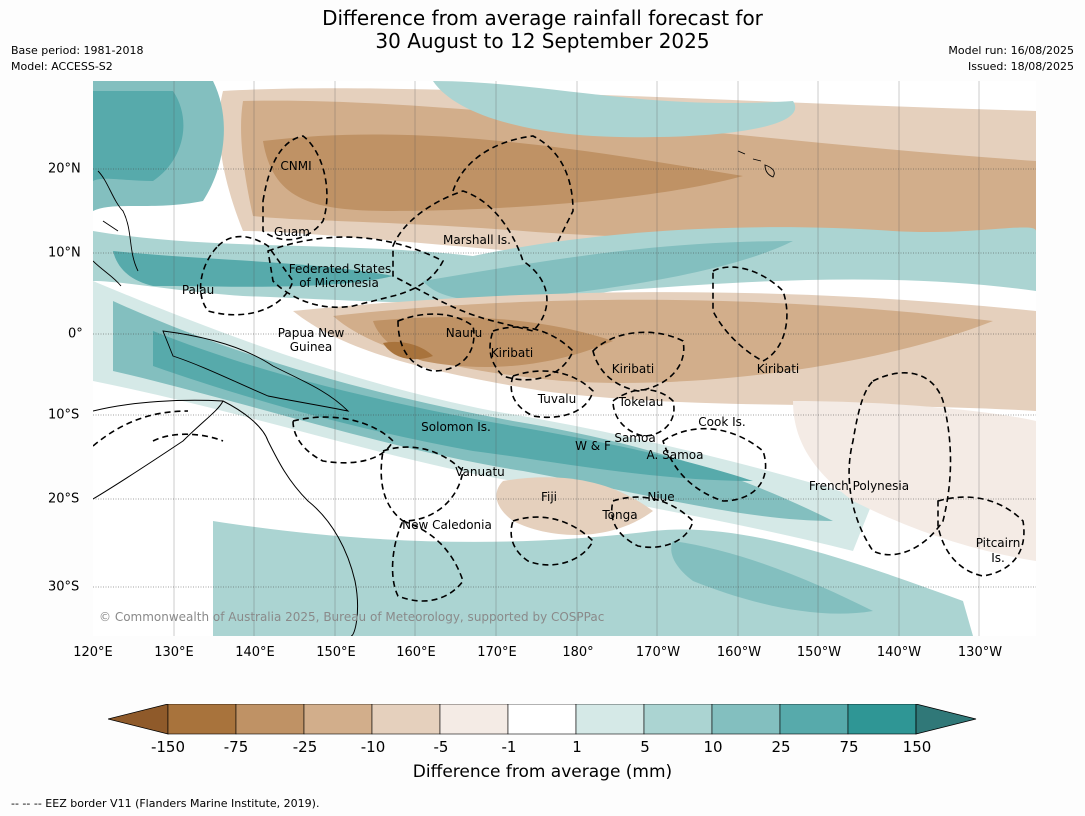  Describe the element at coordinates (641, 402) in the screenshot. I see `label-tokelau: Tokelau` at that location.